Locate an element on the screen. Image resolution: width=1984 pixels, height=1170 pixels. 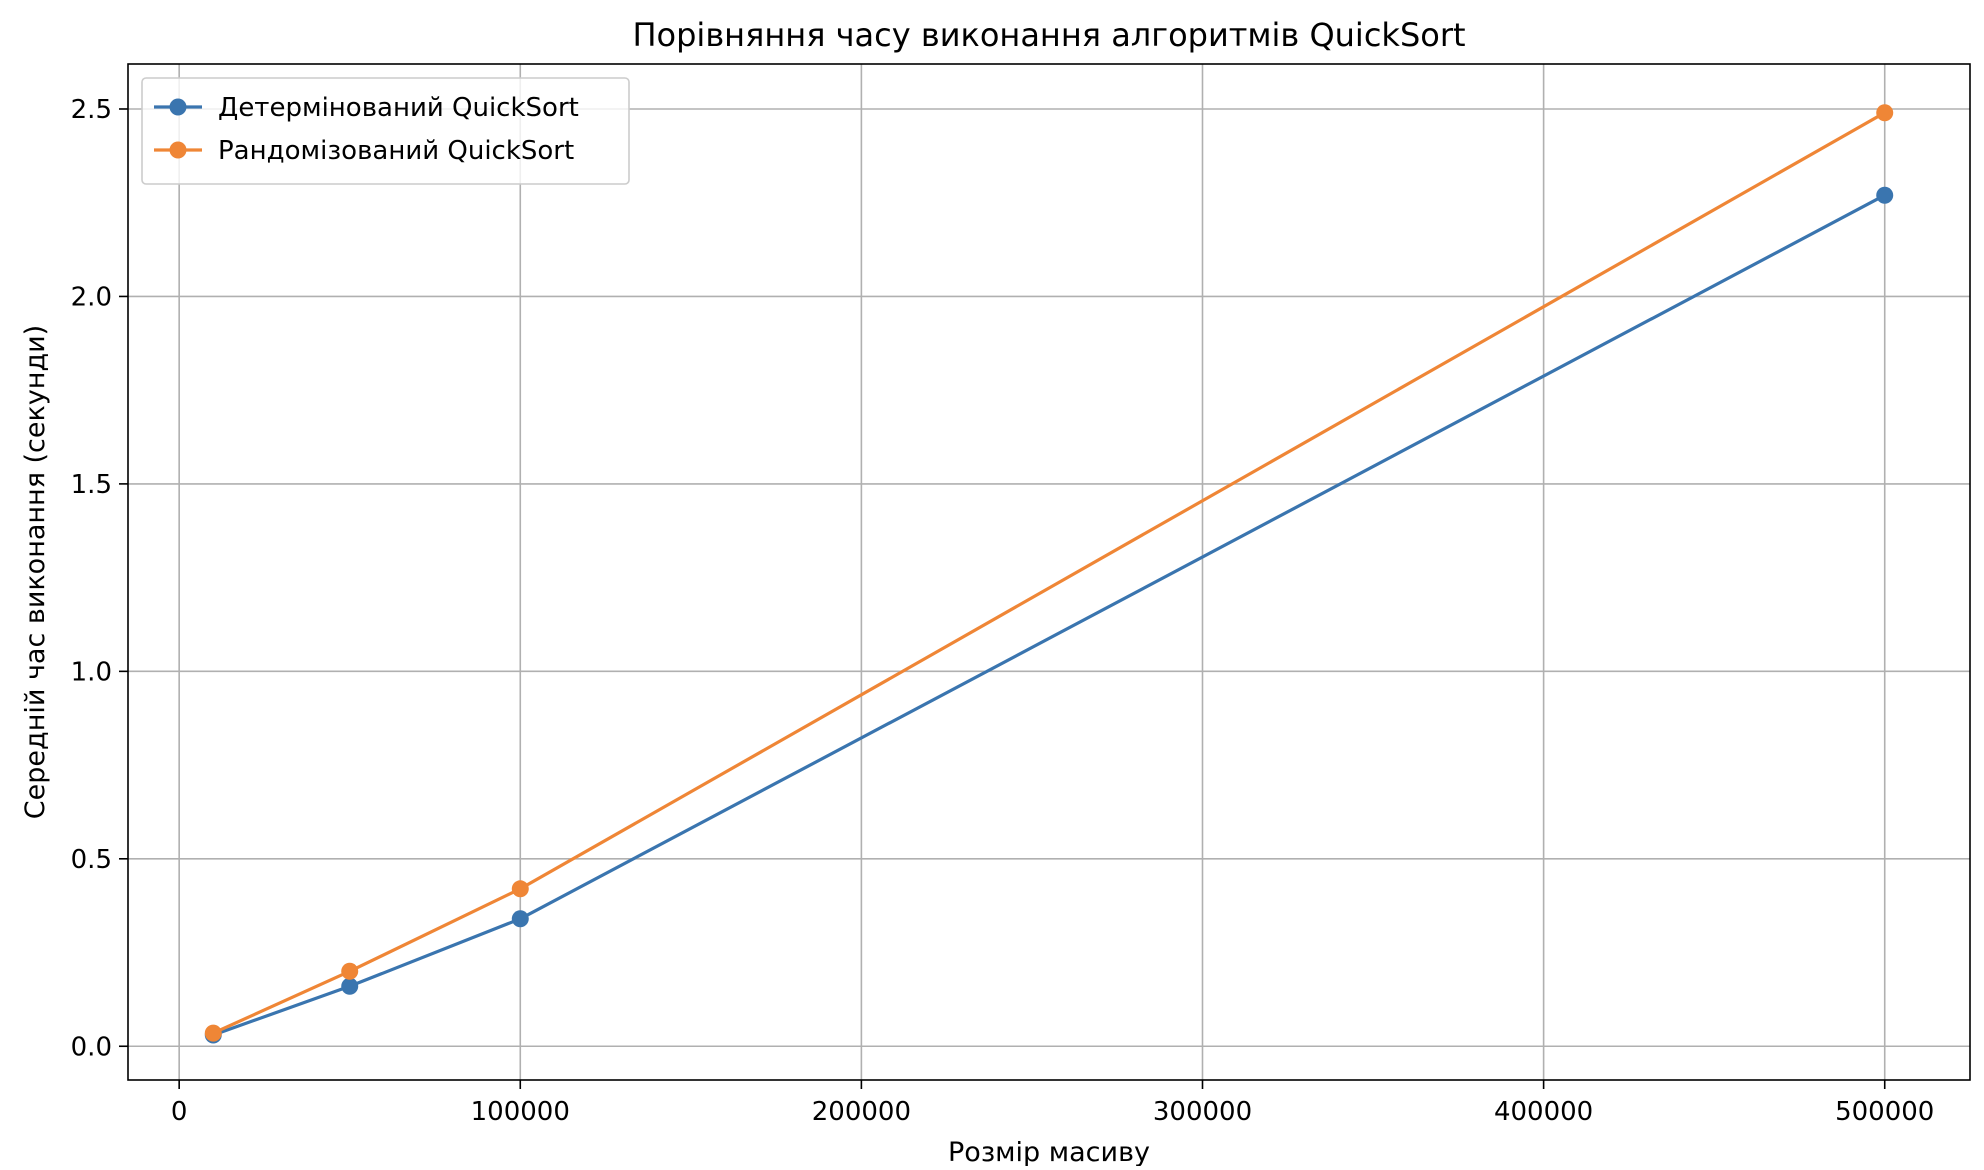
x-tick-label: 400000 is located at coordinates (1543, 1112).